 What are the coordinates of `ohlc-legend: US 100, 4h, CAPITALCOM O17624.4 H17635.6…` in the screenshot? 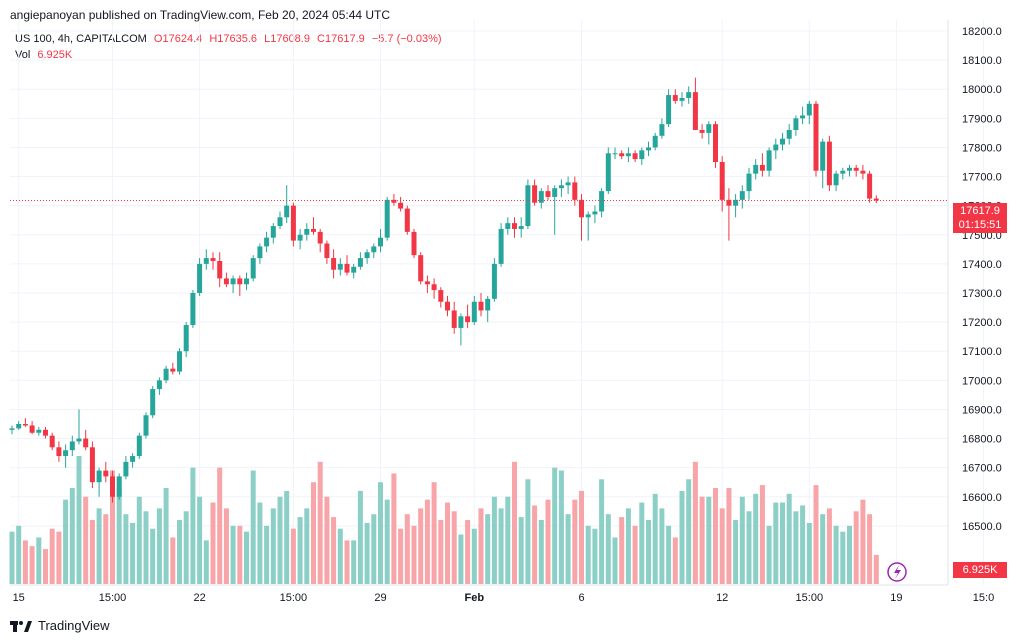 It's located at (230, 39).